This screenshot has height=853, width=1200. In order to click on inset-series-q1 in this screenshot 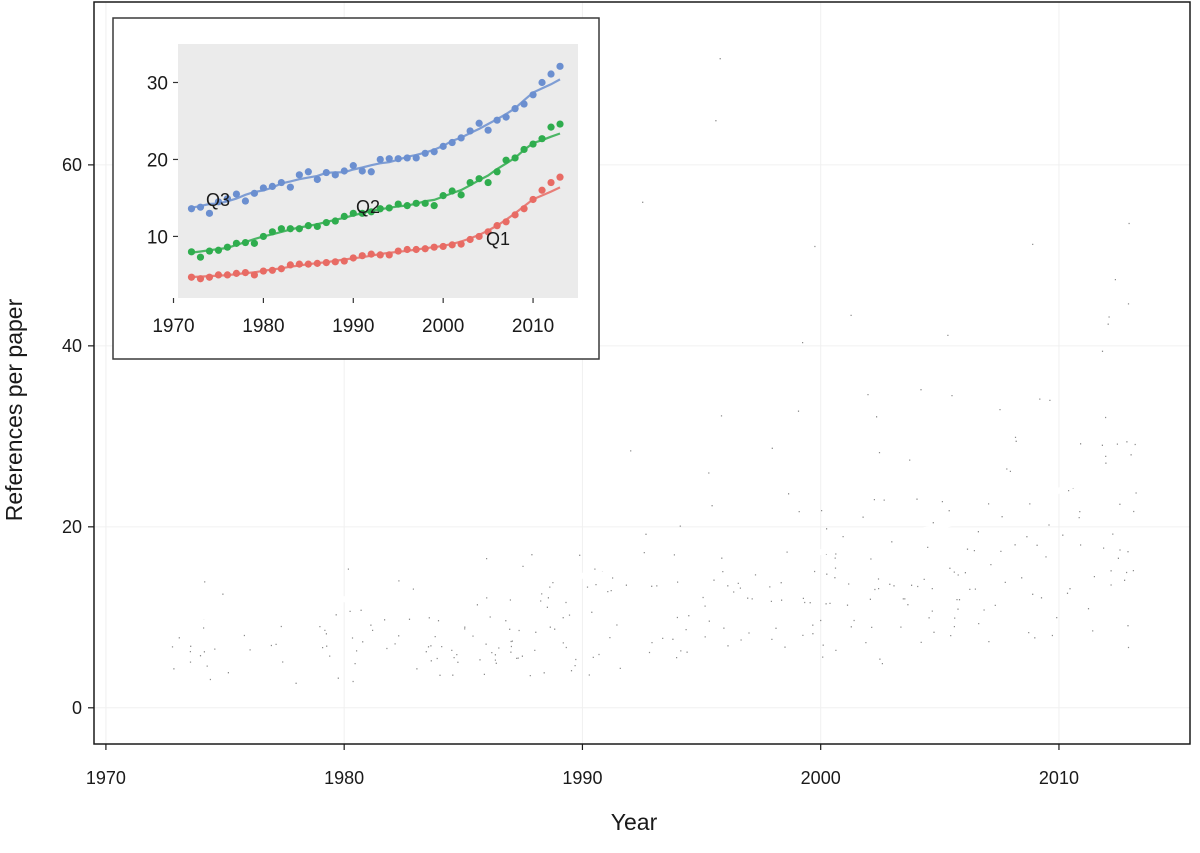, I will do `click(375, 228)`.